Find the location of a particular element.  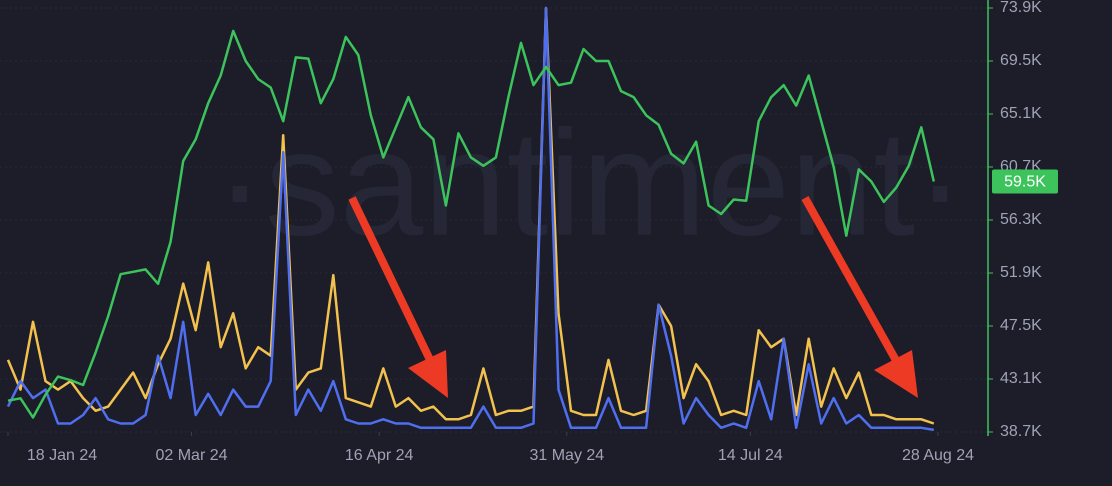

y-tick-label: 65.1K is located at coordinates (1021, 113).